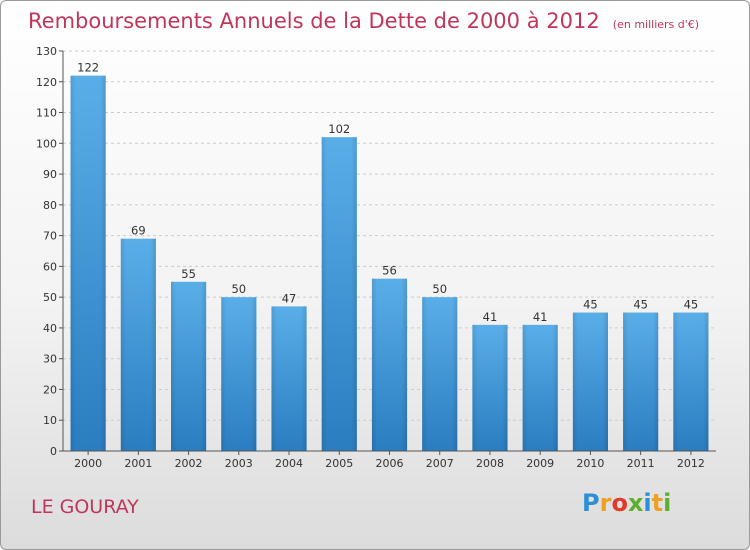 The width and height of the screenshot is (750, 550). Describe the element at coordinates (50, 389) in the screenshot. I see `y-tick-label: 20` at that location.